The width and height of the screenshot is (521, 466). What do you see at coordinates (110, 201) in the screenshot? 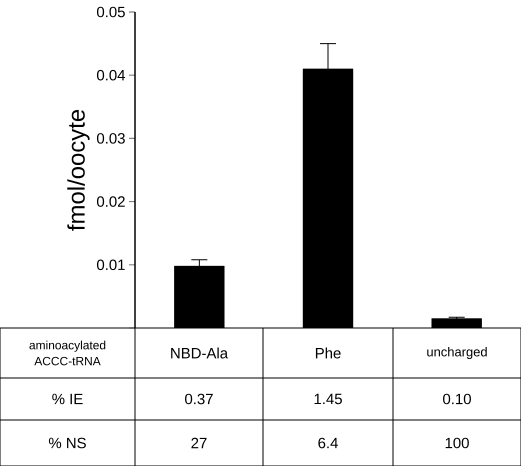
I see `y-tick-label: 0.02` at bounding box center [110, 201].